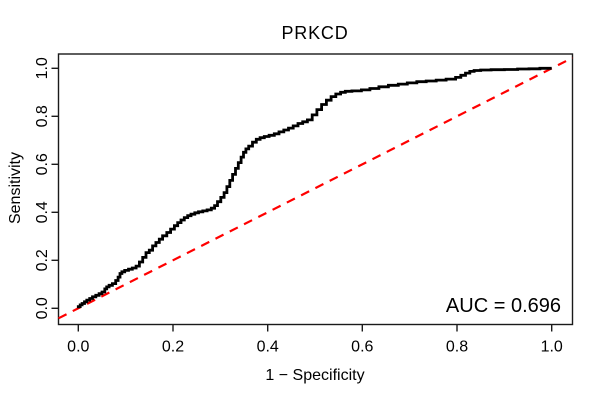 Image resolution: width=600 pixels, height=400 pixels. What do you see at coordinates (15, 188) in the screenshot?
I see `y-axis-title: Sensitivity` at bounding box center [15, 188].